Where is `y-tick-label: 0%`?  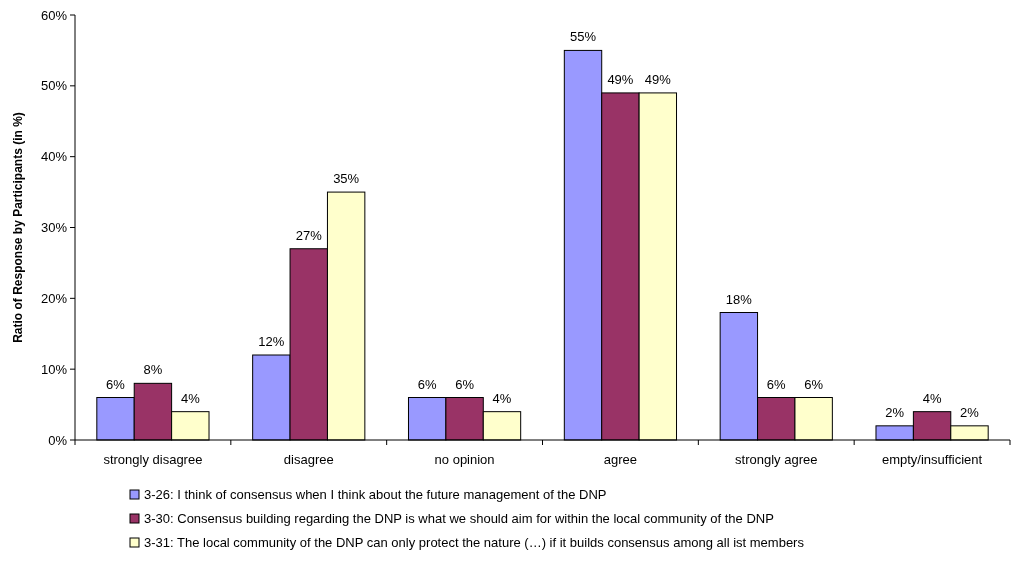
y-tick-label: 0% is located at coordinates (58, 440).